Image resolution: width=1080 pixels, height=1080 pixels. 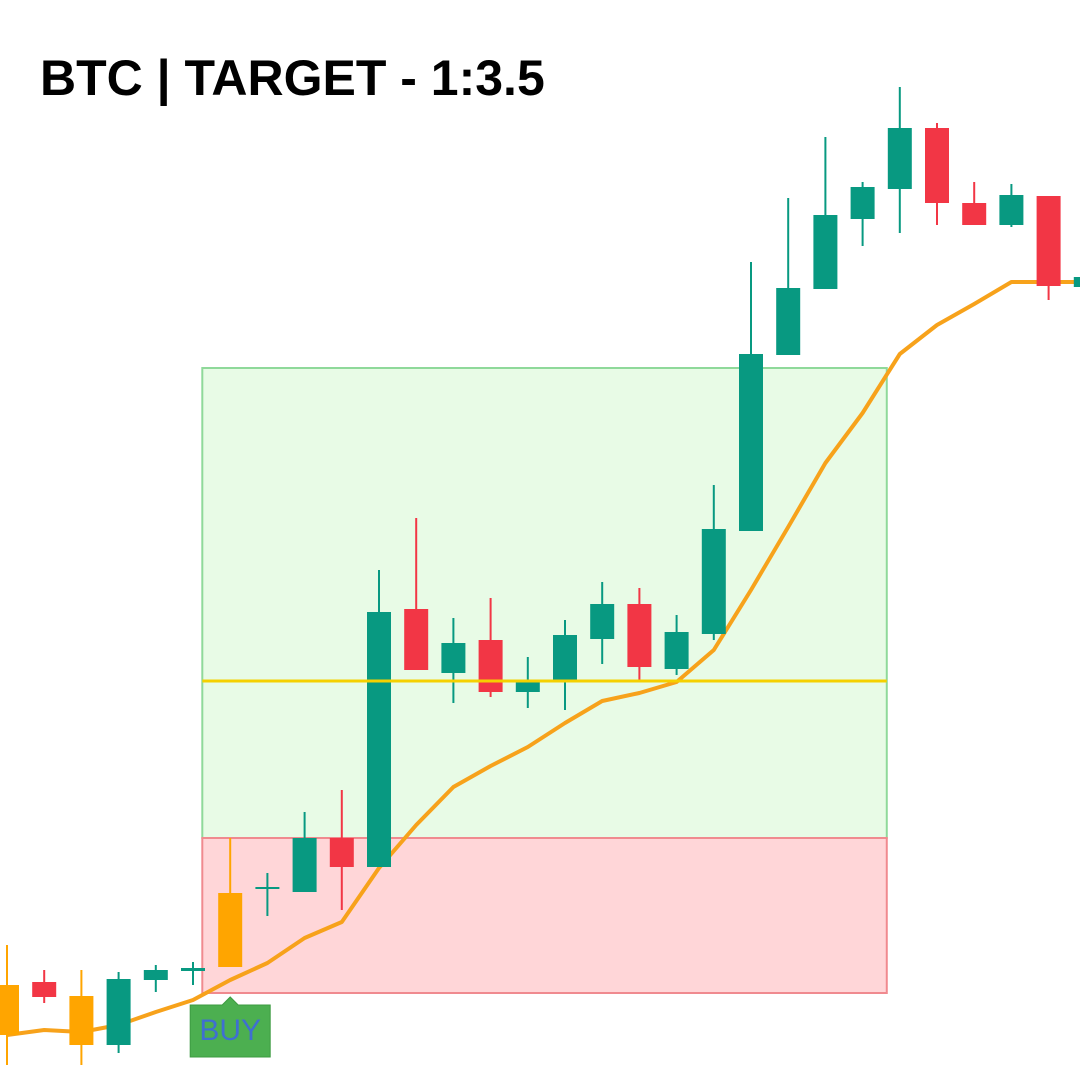 I want to click on buy-label-box, so click(x=230, y=1027).